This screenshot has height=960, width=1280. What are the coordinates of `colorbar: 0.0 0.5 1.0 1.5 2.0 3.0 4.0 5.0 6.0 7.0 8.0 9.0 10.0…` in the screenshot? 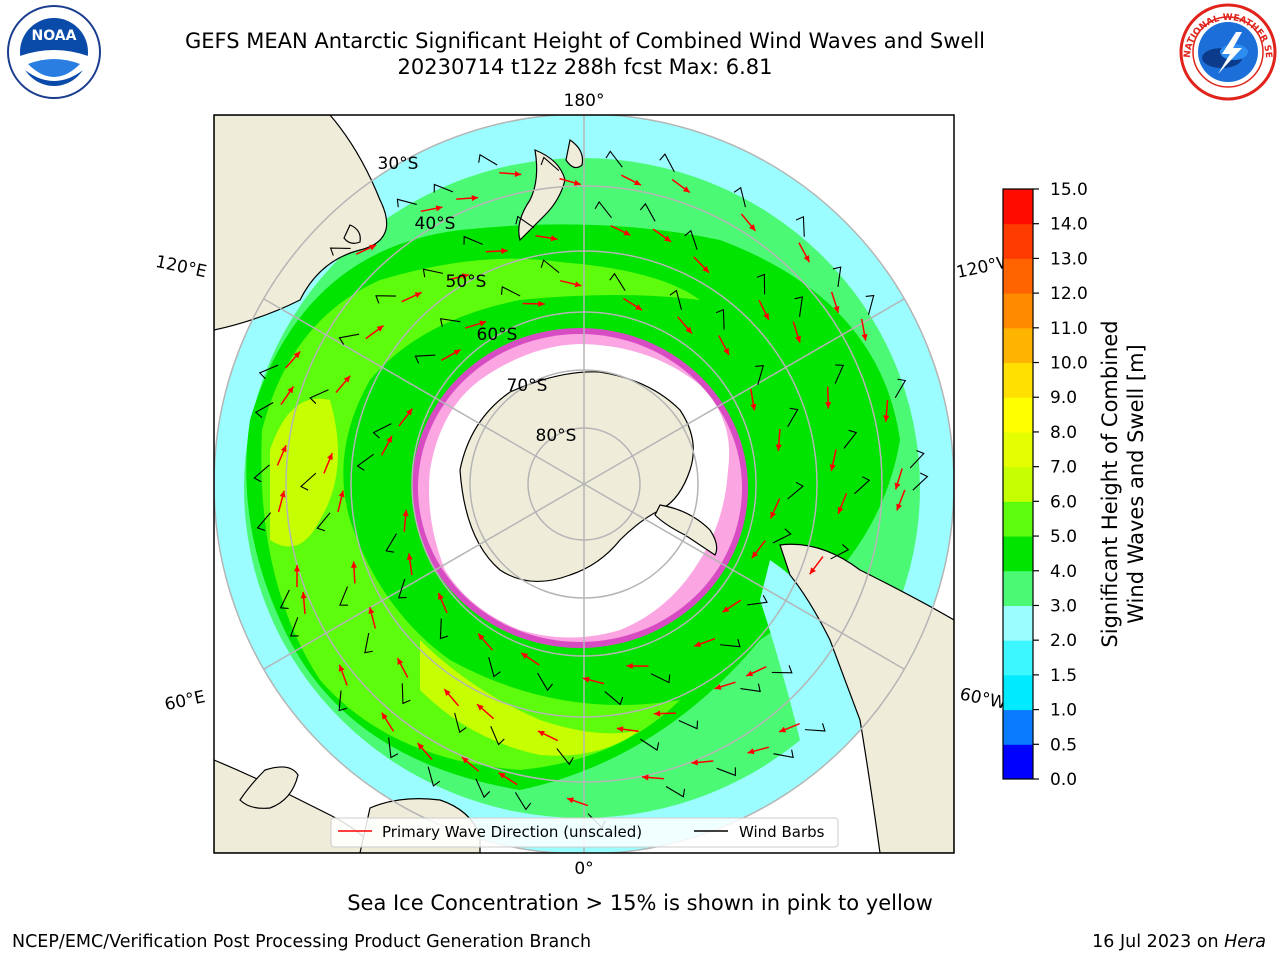 It's located at (1045, 485).